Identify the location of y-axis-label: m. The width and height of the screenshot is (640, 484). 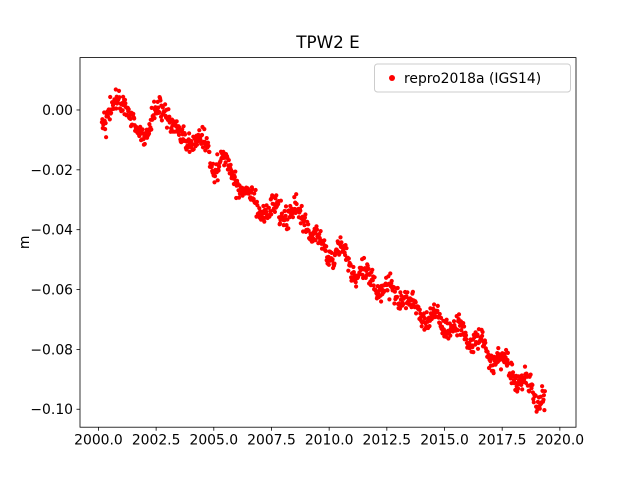
(25, 243).